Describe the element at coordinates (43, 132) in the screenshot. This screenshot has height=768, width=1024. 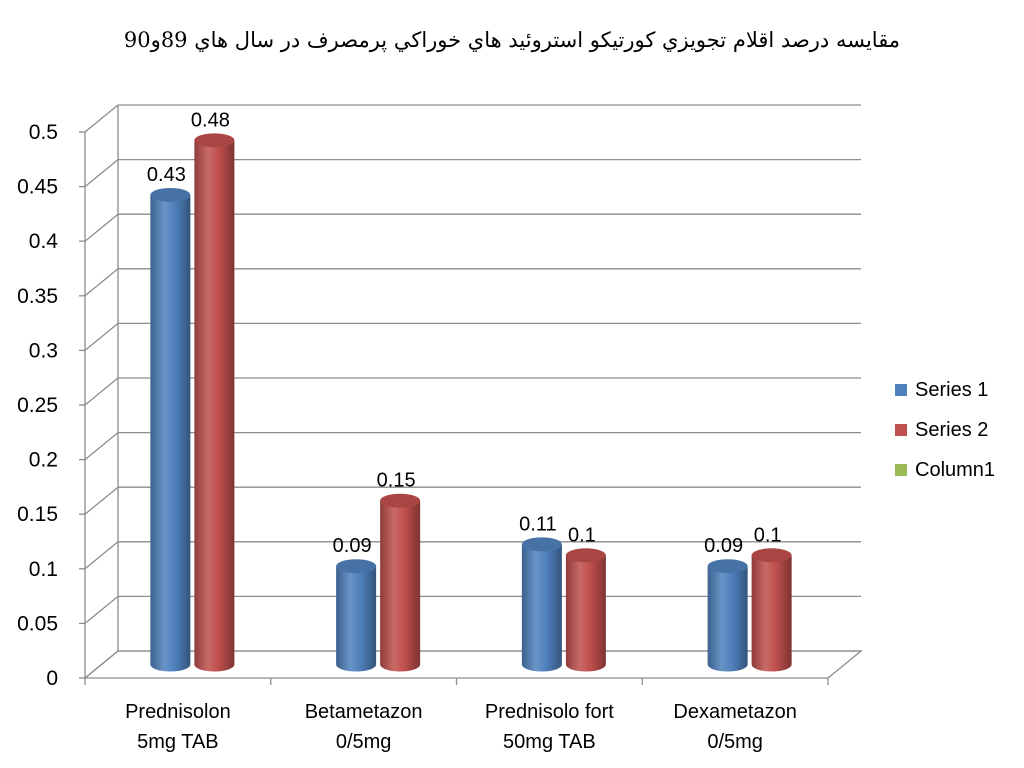
I see `y-tick-label: 0.5` at that location.